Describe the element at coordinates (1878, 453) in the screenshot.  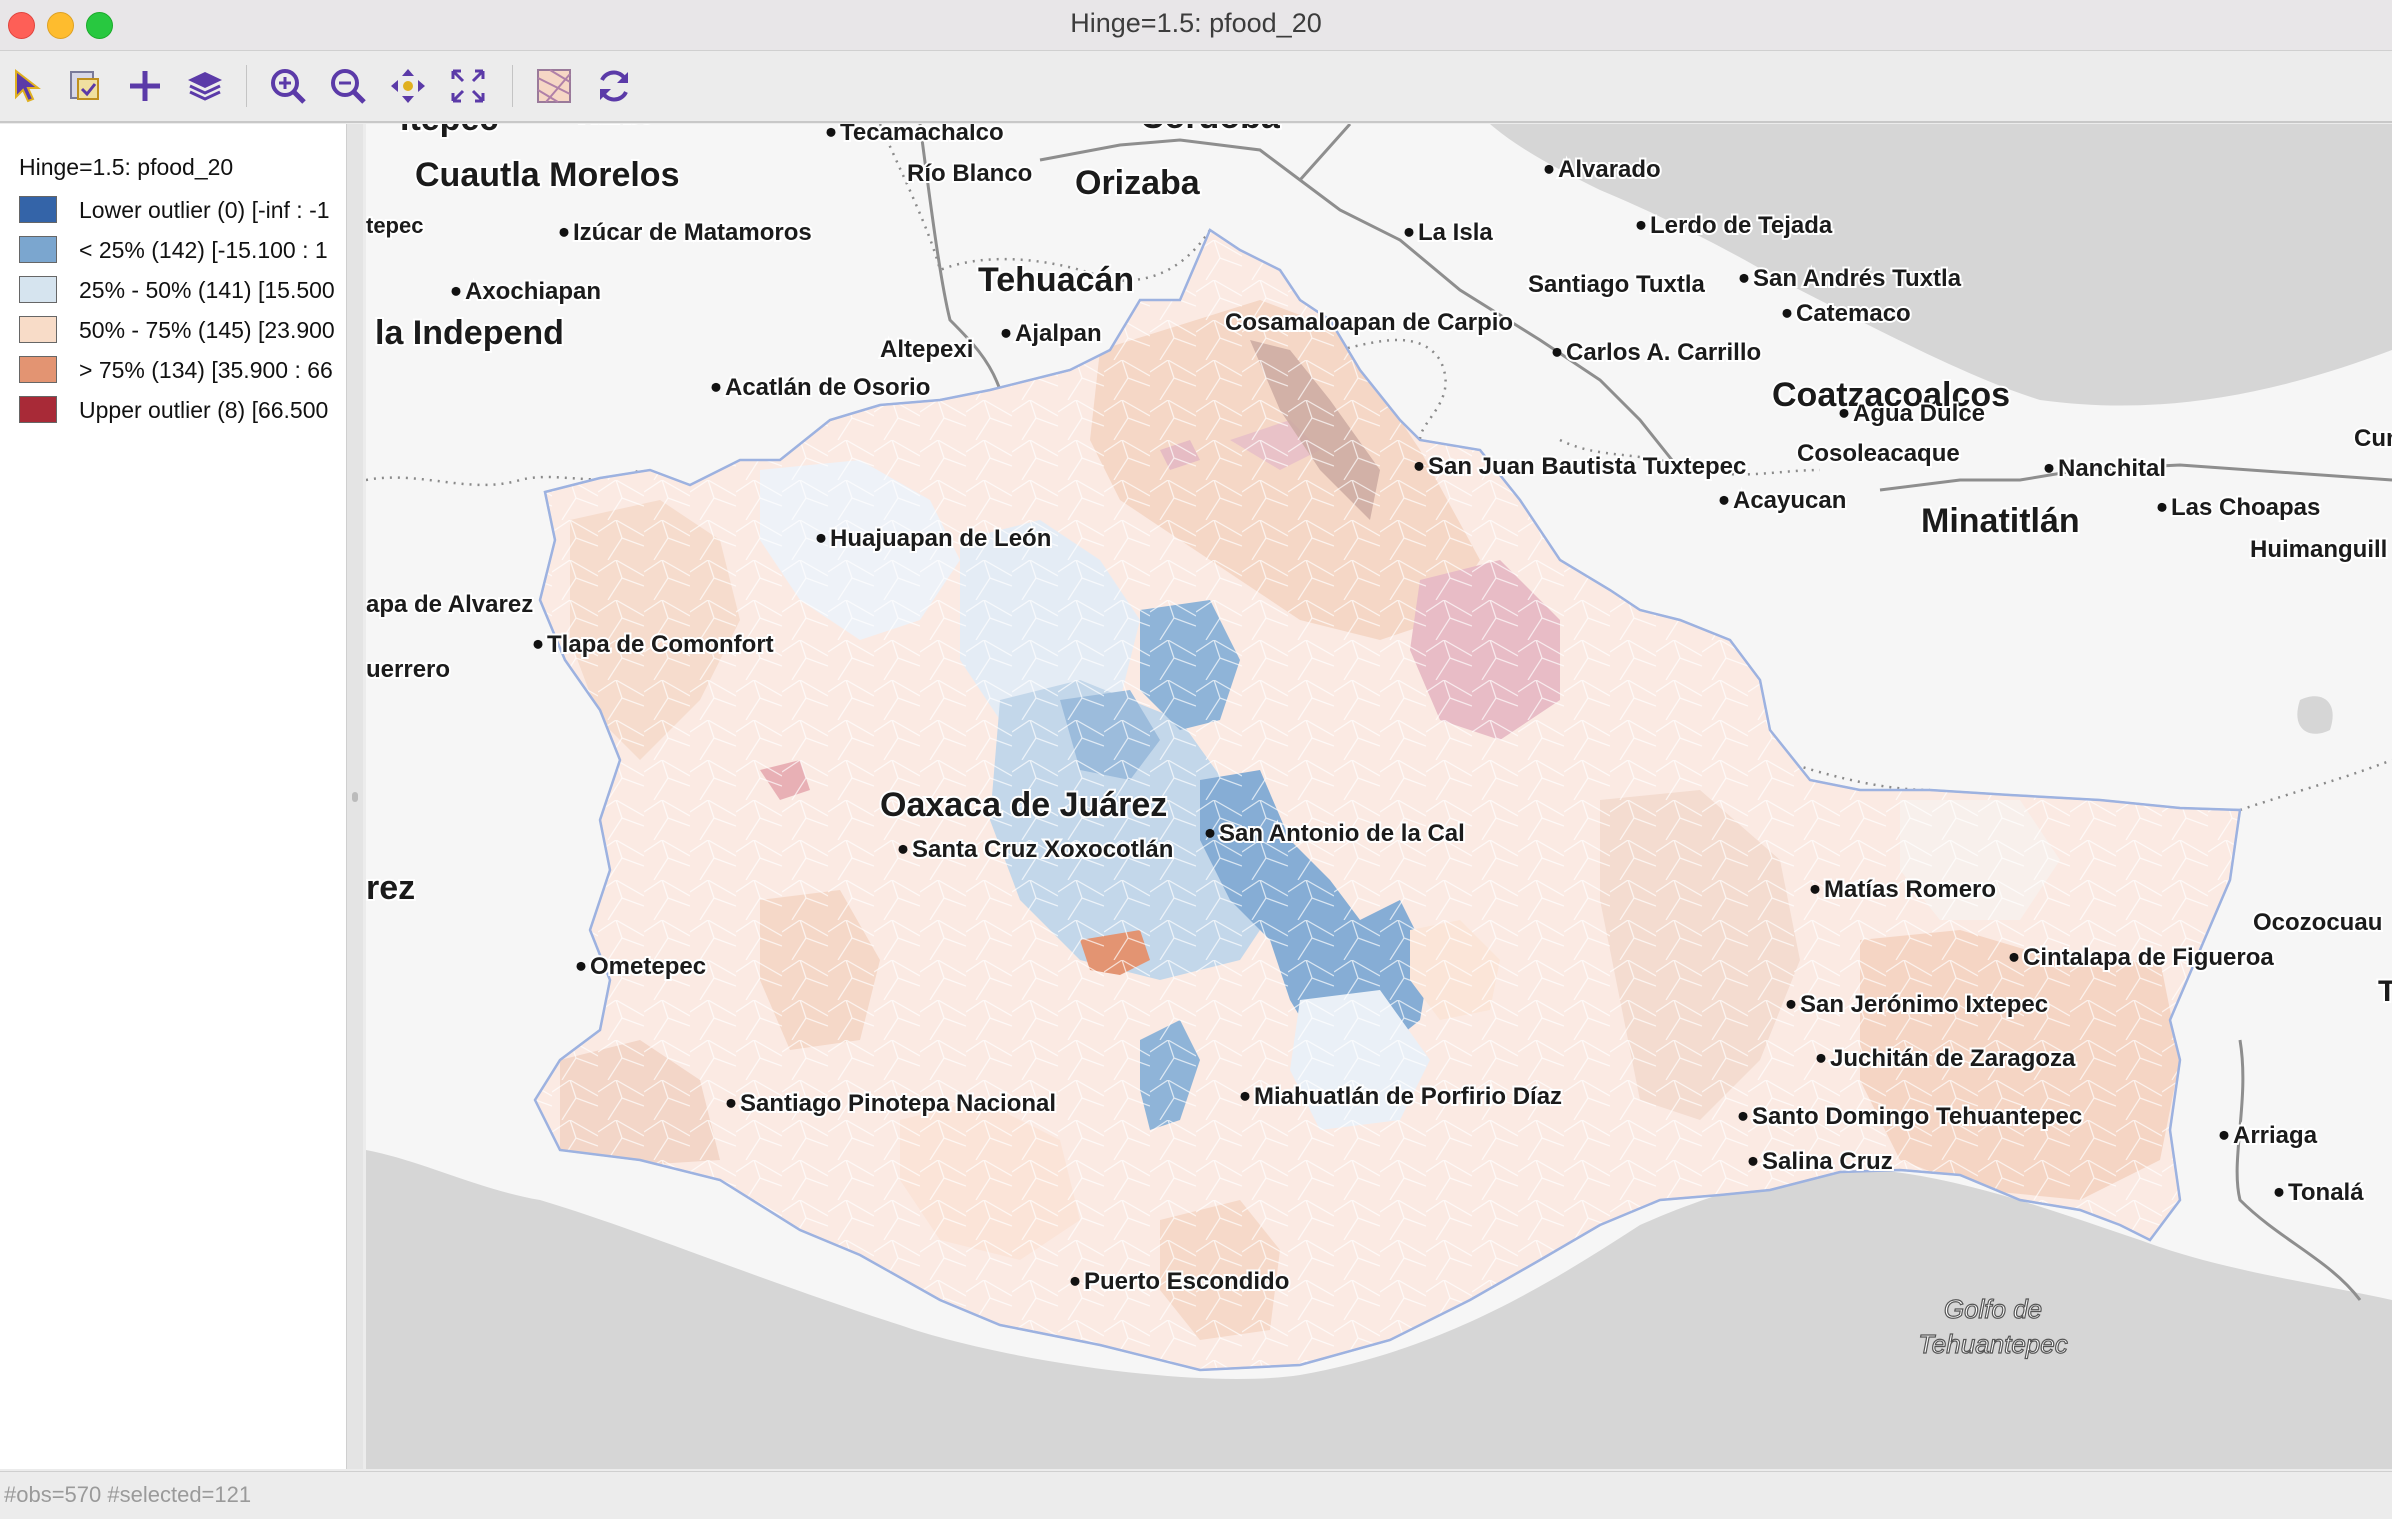
I see `city-label: Cosoleacaque` at that location.